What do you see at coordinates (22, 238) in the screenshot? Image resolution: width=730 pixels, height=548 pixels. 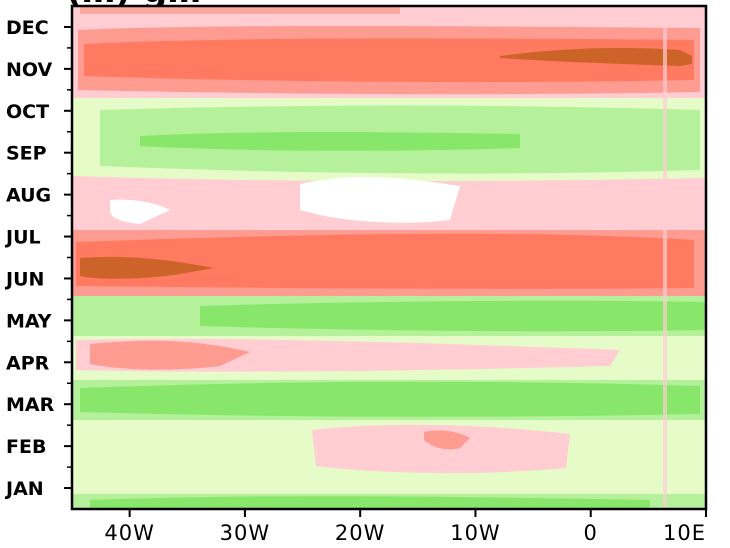 I see `y-tick-label-jul: JUL` at bounding box center [22, 238].